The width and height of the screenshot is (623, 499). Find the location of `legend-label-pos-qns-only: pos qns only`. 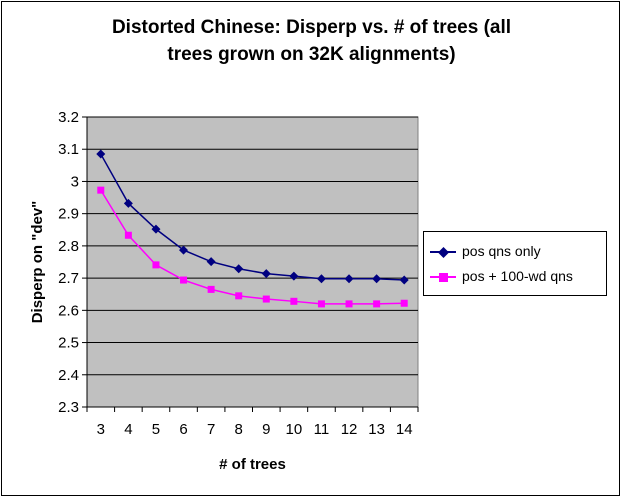

legend-label-pos-qns-only: pos qns only is located at coordinates (501, 251).